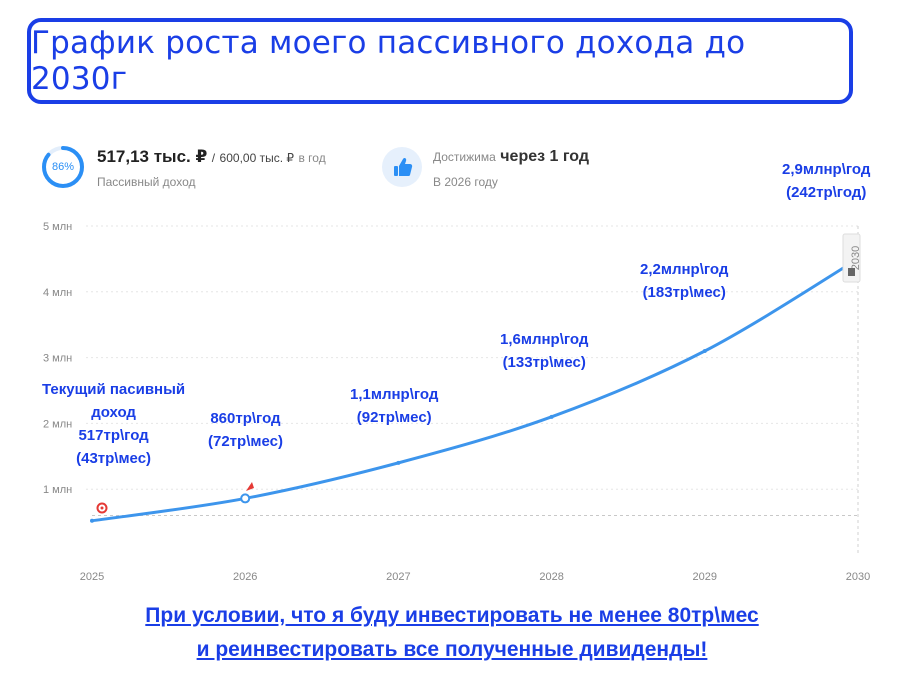 The image size is (904, 680). I want to click on annotation-line: 2,9млнр\год, so click(826, 169).